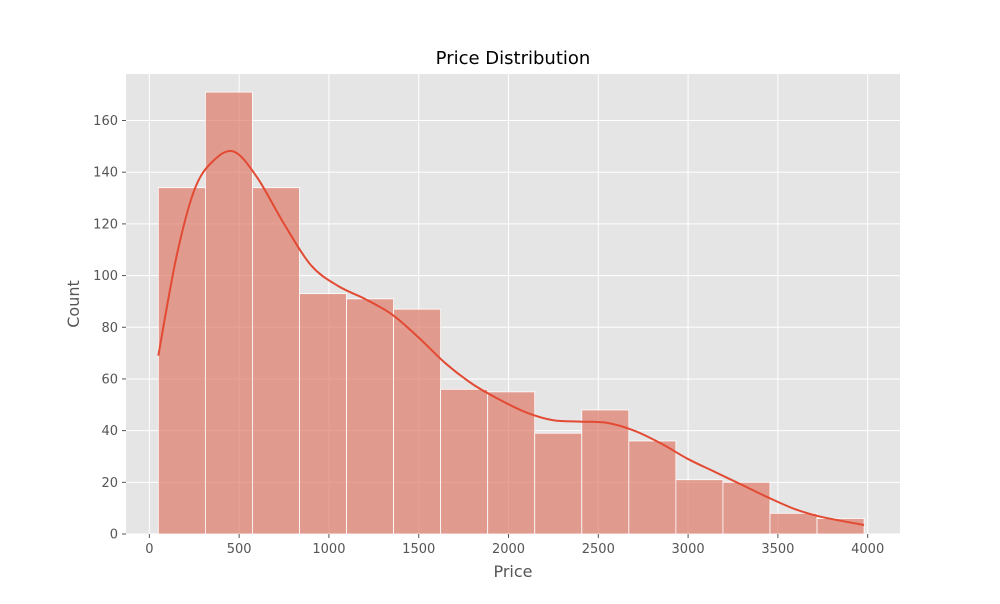 The width and height of the screenshot is (1000, 604). What do you see at coordinates (109, 431) in the screenshot?
I see `y-tick-label: 40` at bounding box center [109, 431].